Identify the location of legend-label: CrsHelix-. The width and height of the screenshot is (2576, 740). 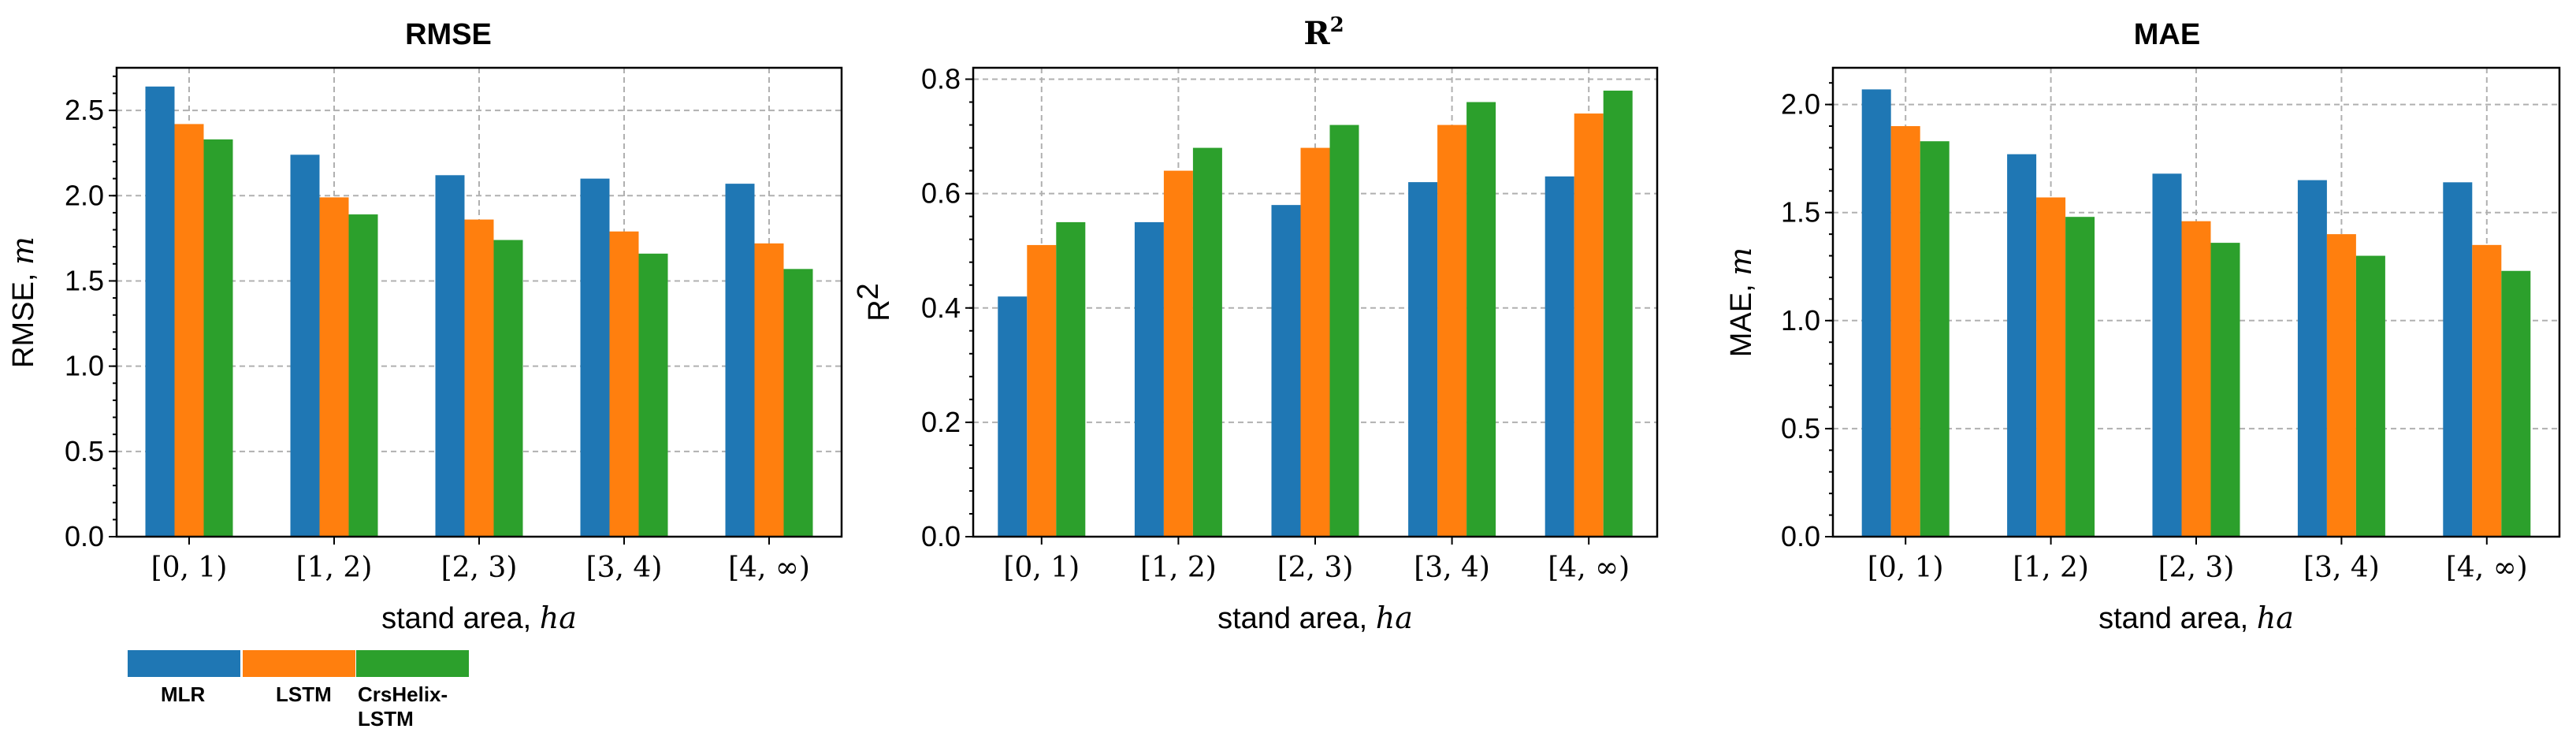
(403, 694).